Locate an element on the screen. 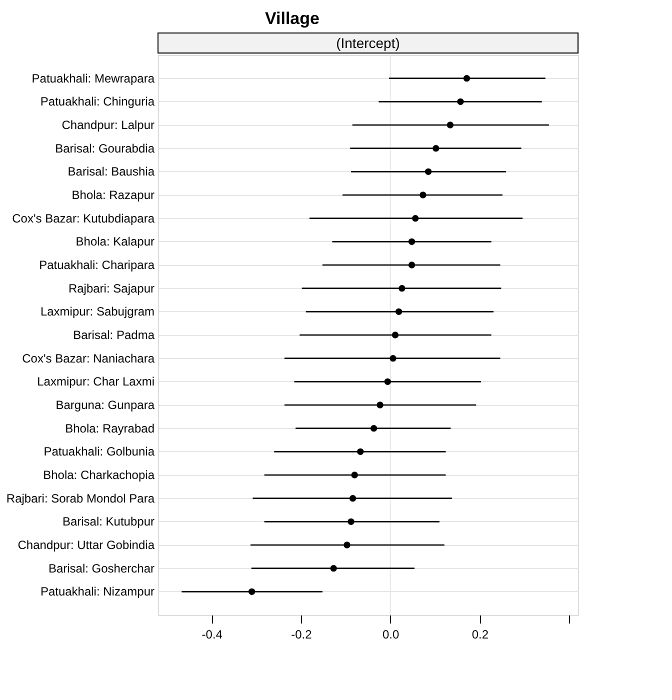 This screenshot has width=672, height=700. y-tick-label: Laxmipur: Sabujgram is located at coordinates (97, 311).